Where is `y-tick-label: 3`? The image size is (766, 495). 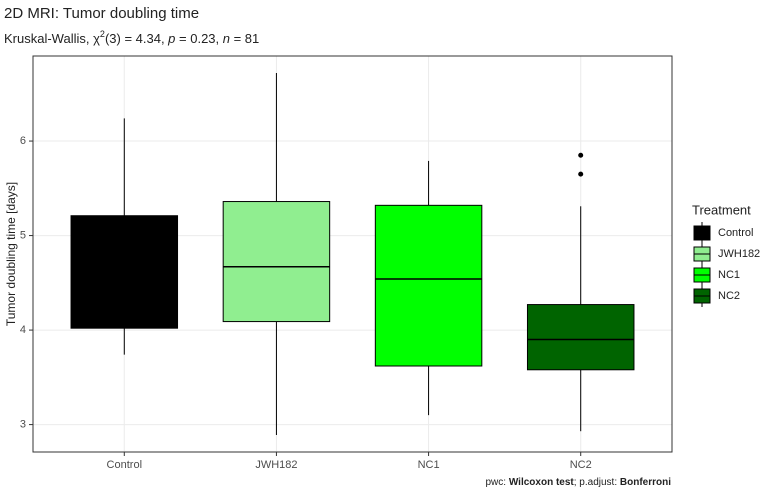
y-tick-label: 3 is located at coordinates (23, 424).